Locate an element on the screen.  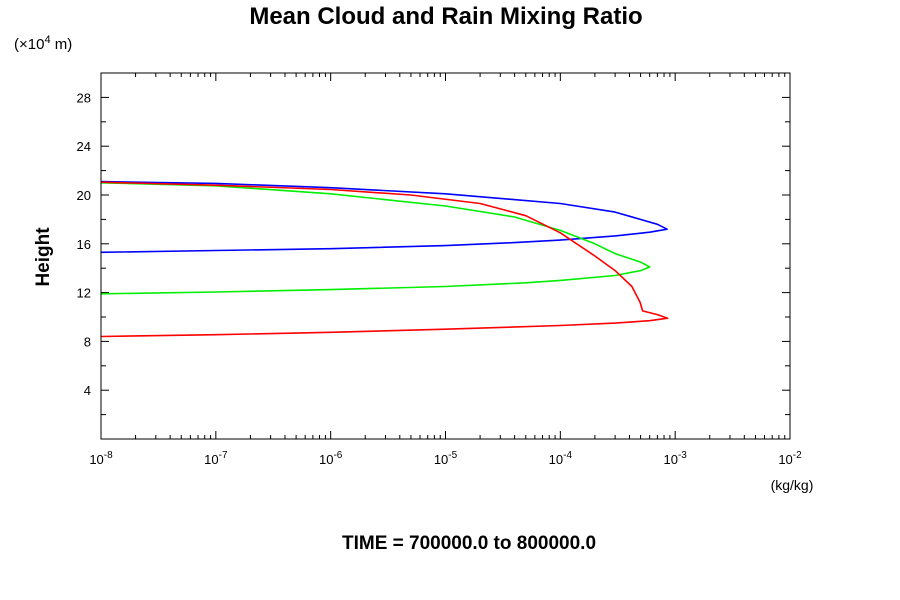
y-axis-label: Height is located at coordinates (43, 257).